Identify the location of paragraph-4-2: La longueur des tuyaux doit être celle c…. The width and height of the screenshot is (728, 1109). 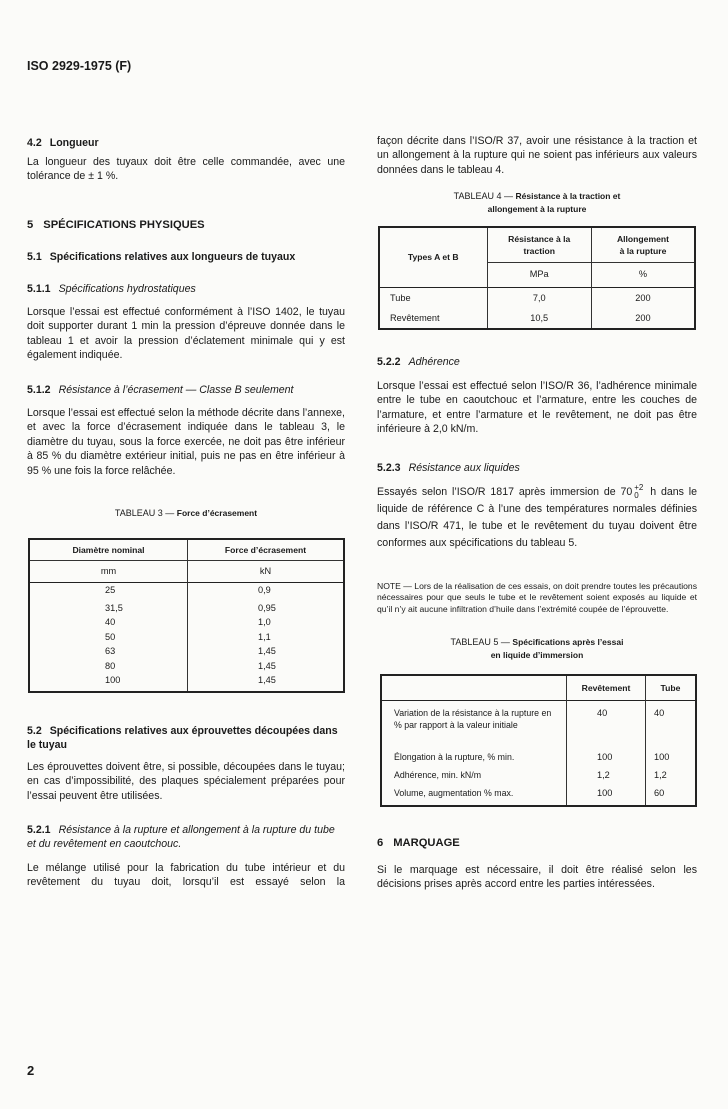
(186, 169).